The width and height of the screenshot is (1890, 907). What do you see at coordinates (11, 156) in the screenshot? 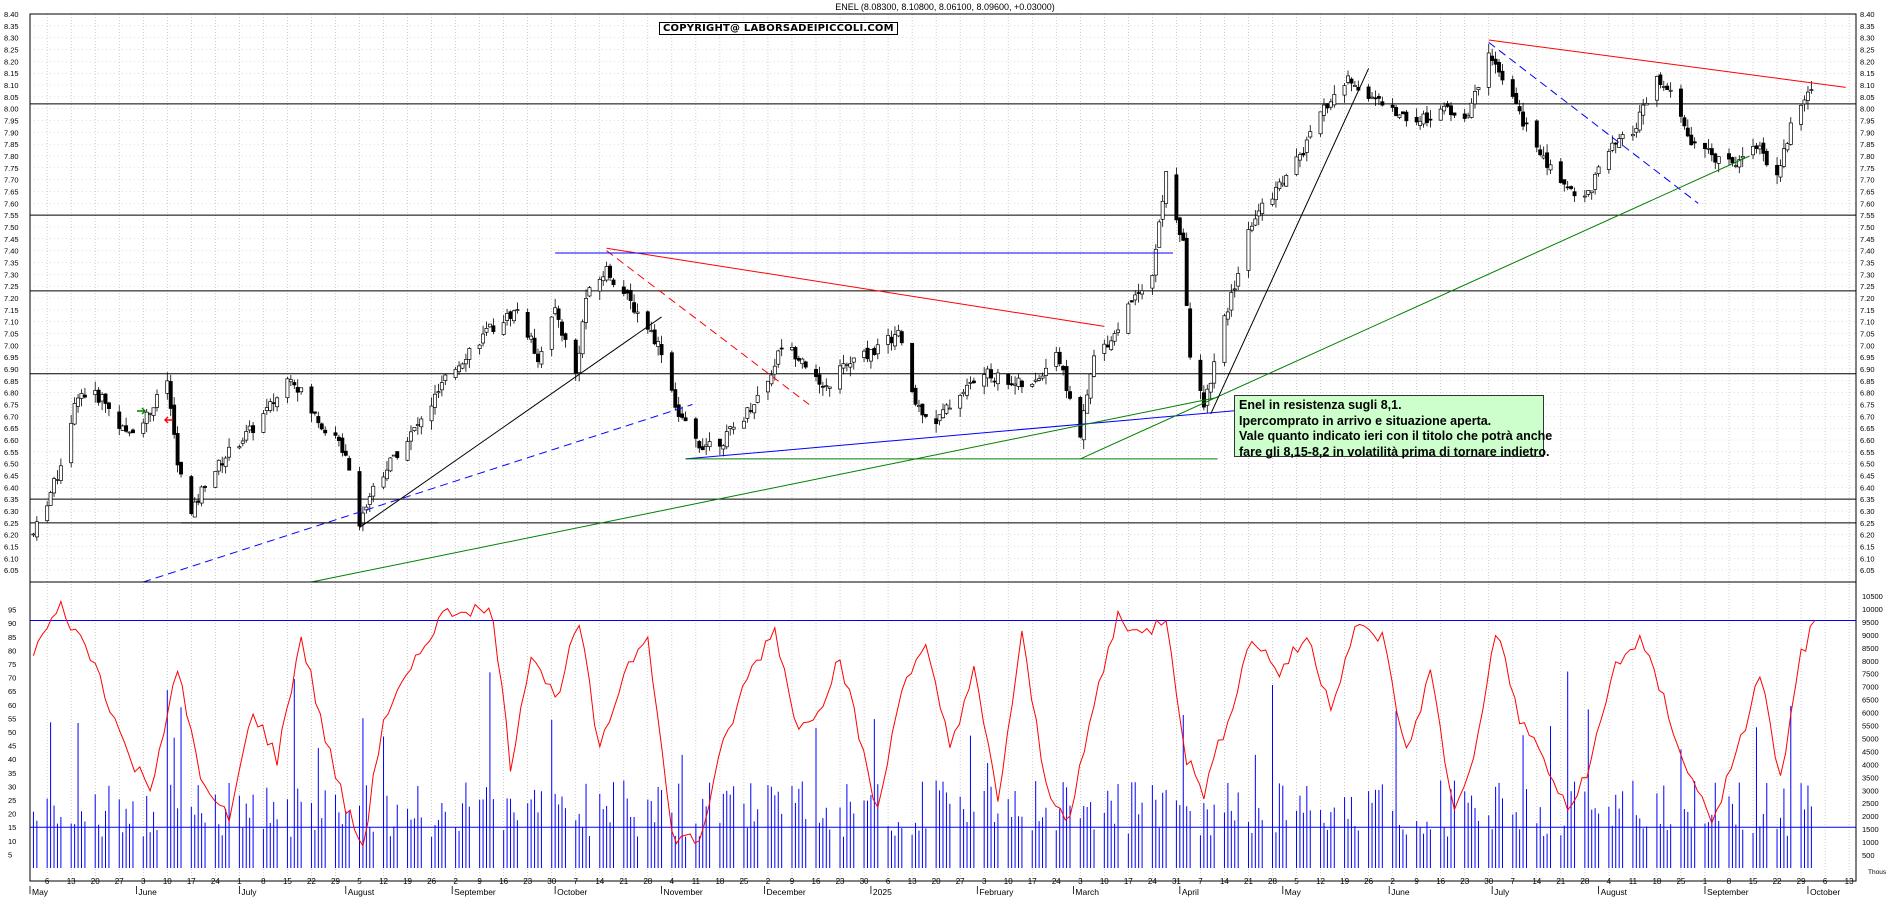
I see `y-tick-left: 7.80` at bounding box center [11, 156].